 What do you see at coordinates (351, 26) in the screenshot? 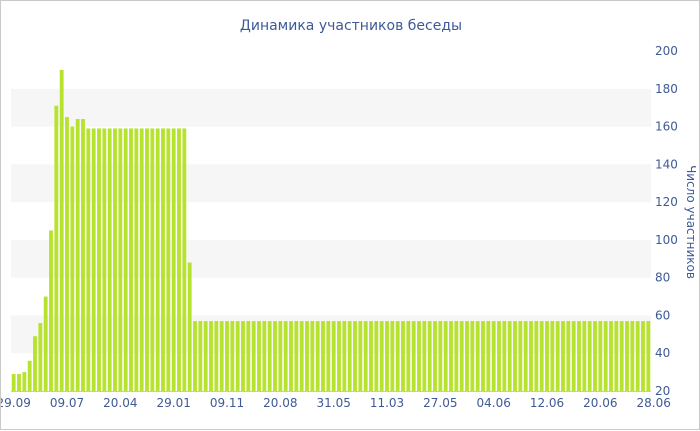
I see `chart-title: Динамика участников беседы` at bounding box center [351, 26].